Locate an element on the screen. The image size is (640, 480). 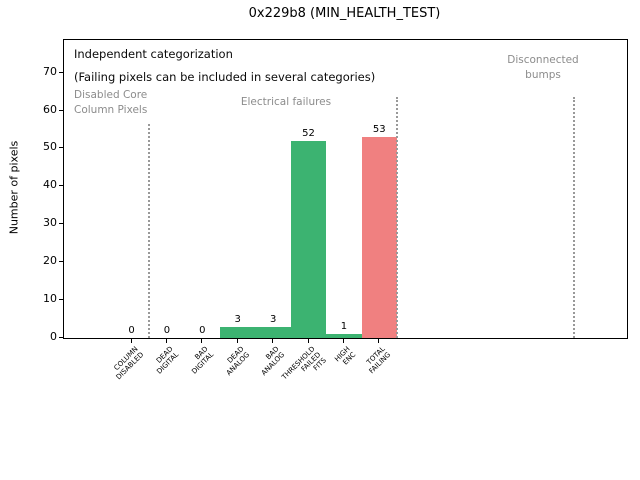
y-tick-label: 40 is located at coordinates (50, 185).